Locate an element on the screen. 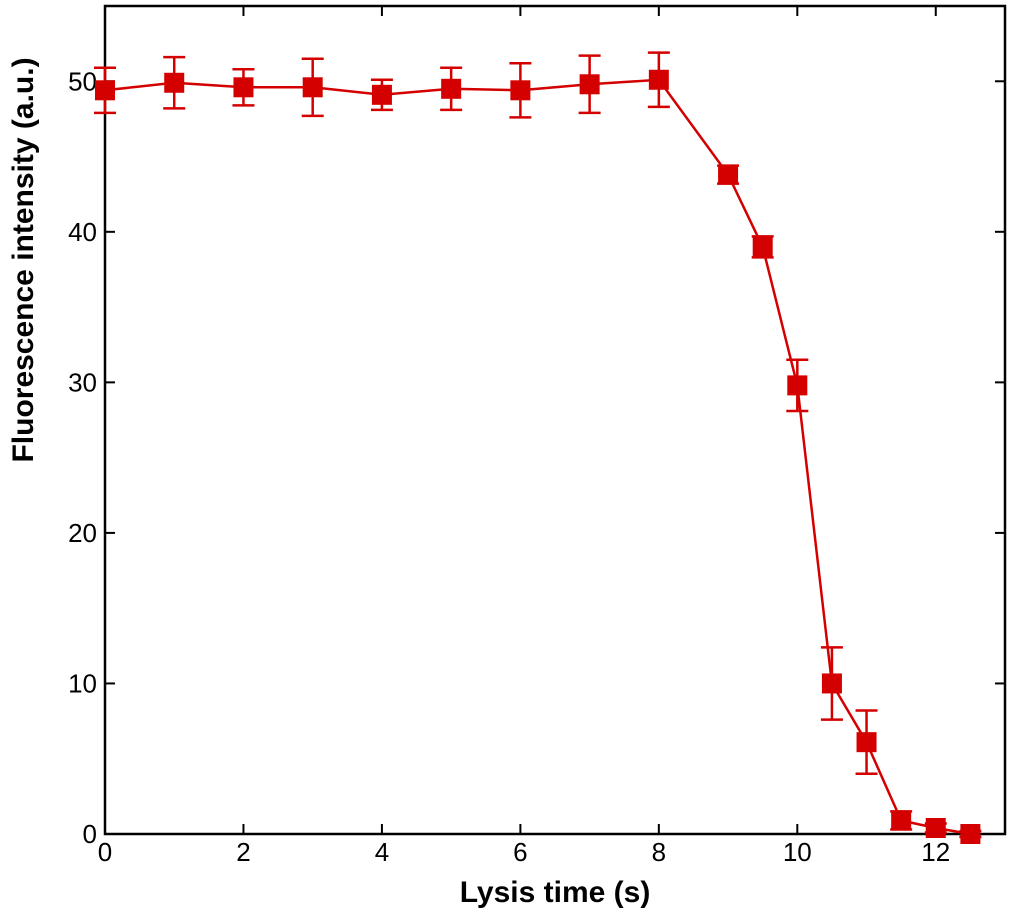 The height and width of the screenshot is (914, 1024). y-tick-label: 10 is located at coordinates (82, 683).